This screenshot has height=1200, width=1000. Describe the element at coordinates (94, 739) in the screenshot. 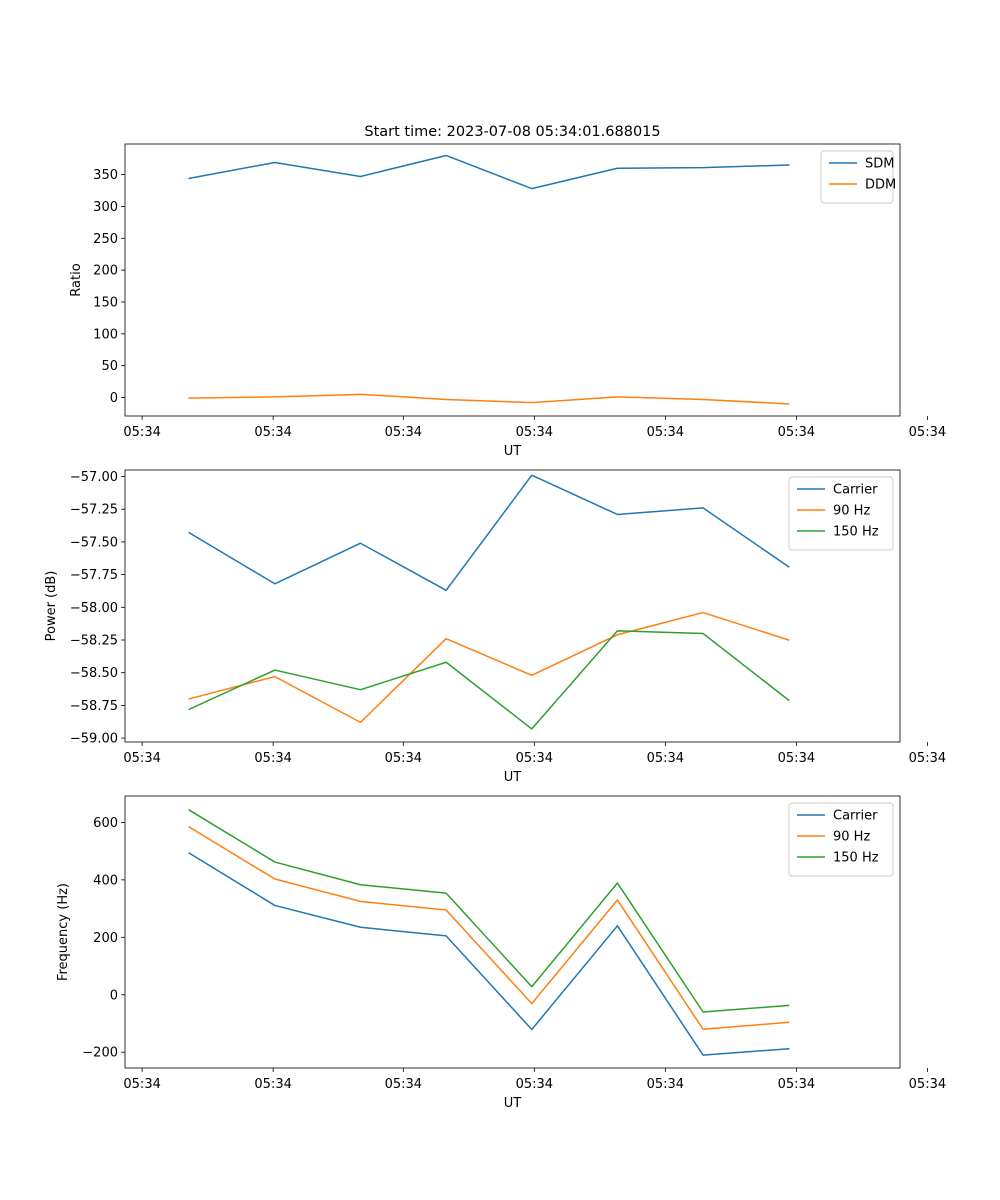

I see `y-tick-label: −59.00` at that location.